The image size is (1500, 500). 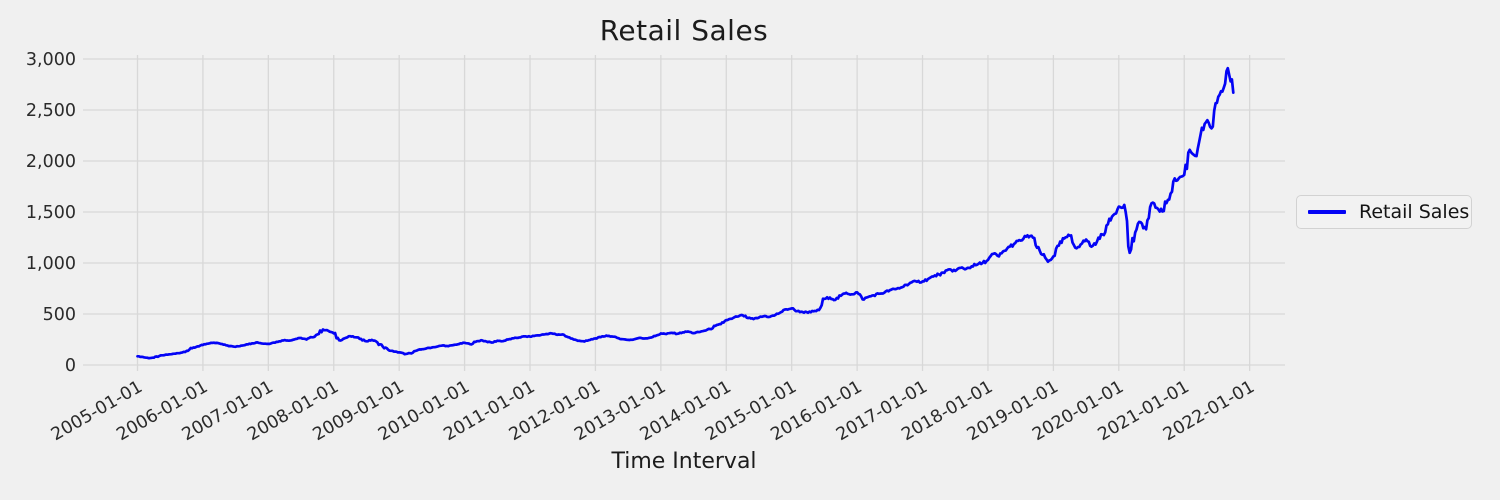 What do you see at coordinates (1327, 212) in the screenshot?
I see `legend-line-swatch-icon` at bounding box center [1327, 212].